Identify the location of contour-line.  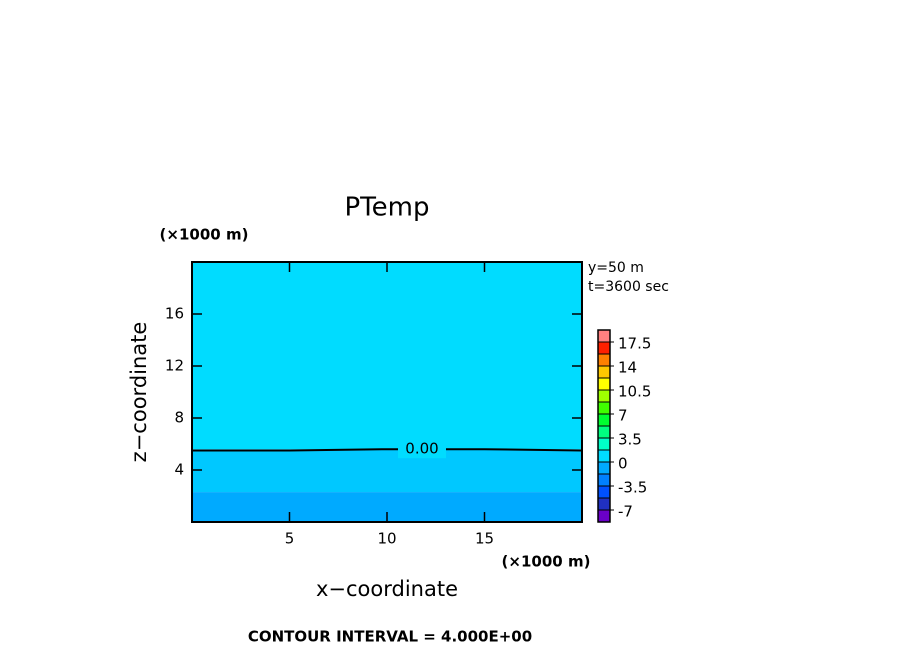
(387, 450).